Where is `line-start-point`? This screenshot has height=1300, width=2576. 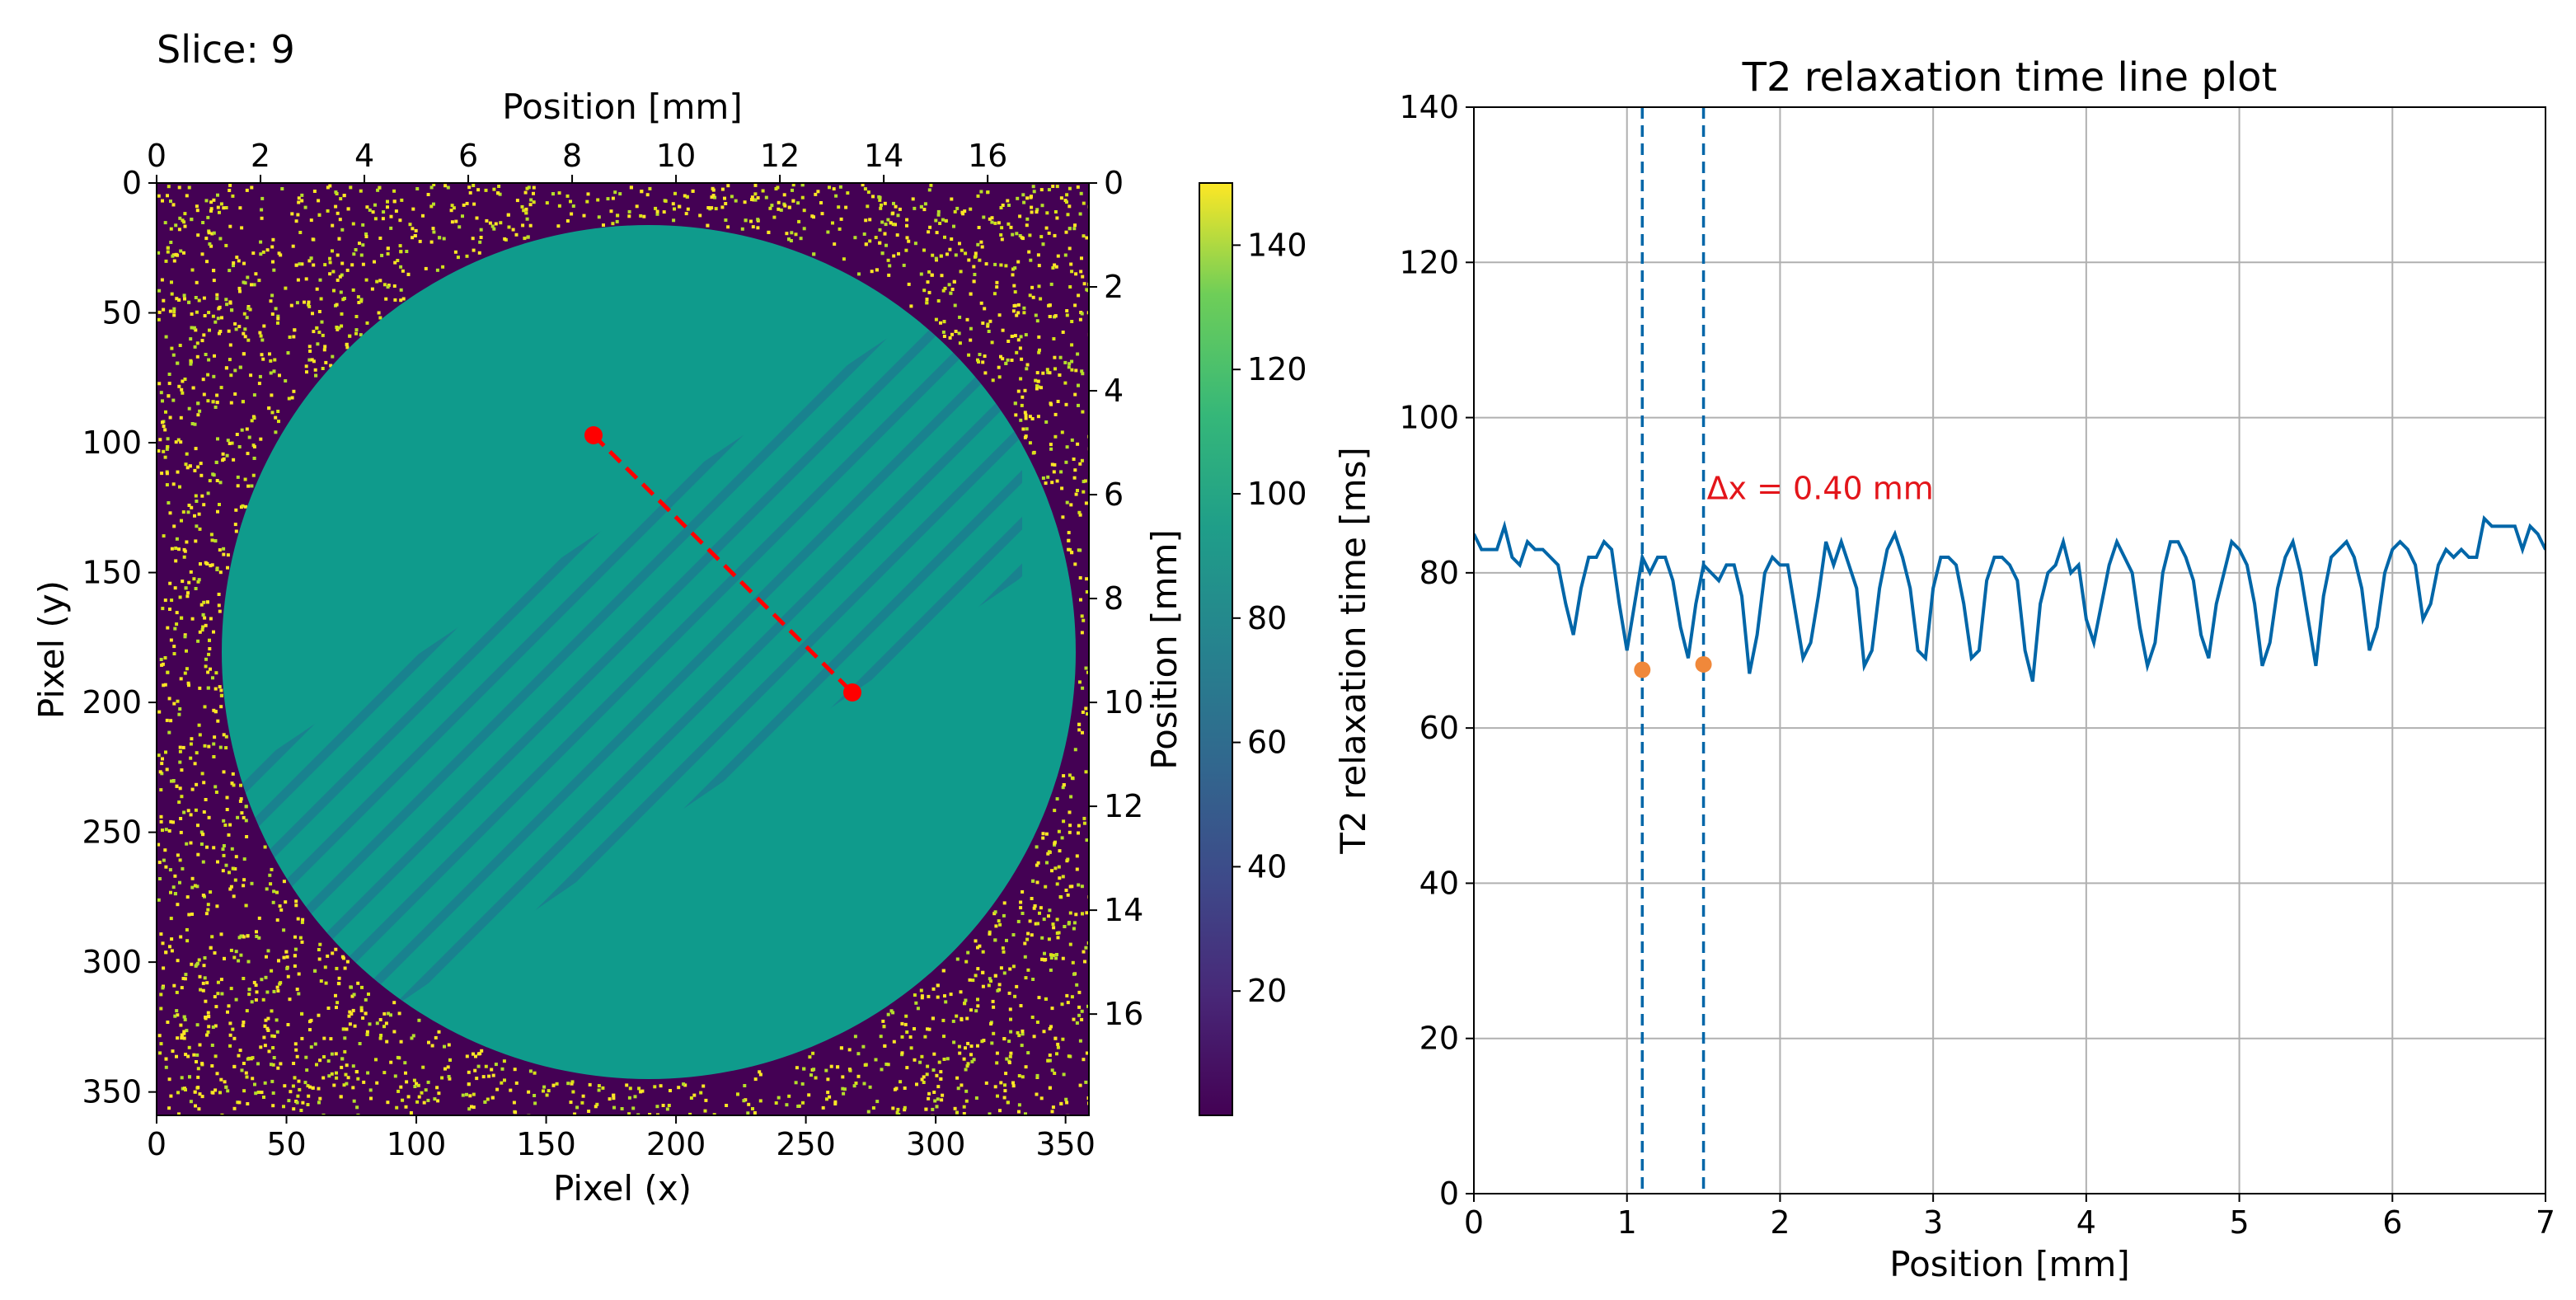 line-start-point is located at coordinates (593, 435).